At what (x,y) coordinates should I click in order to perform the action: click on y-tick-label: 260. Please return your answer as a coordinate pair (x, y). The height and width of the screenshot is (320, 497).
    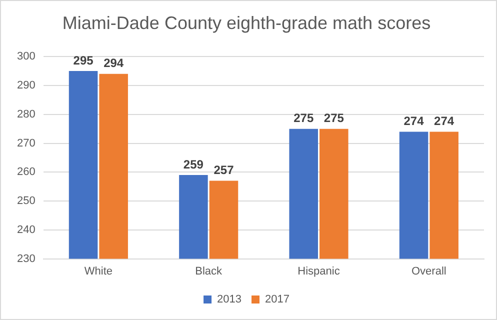
    Looking at the image, I should click on (26, 172).